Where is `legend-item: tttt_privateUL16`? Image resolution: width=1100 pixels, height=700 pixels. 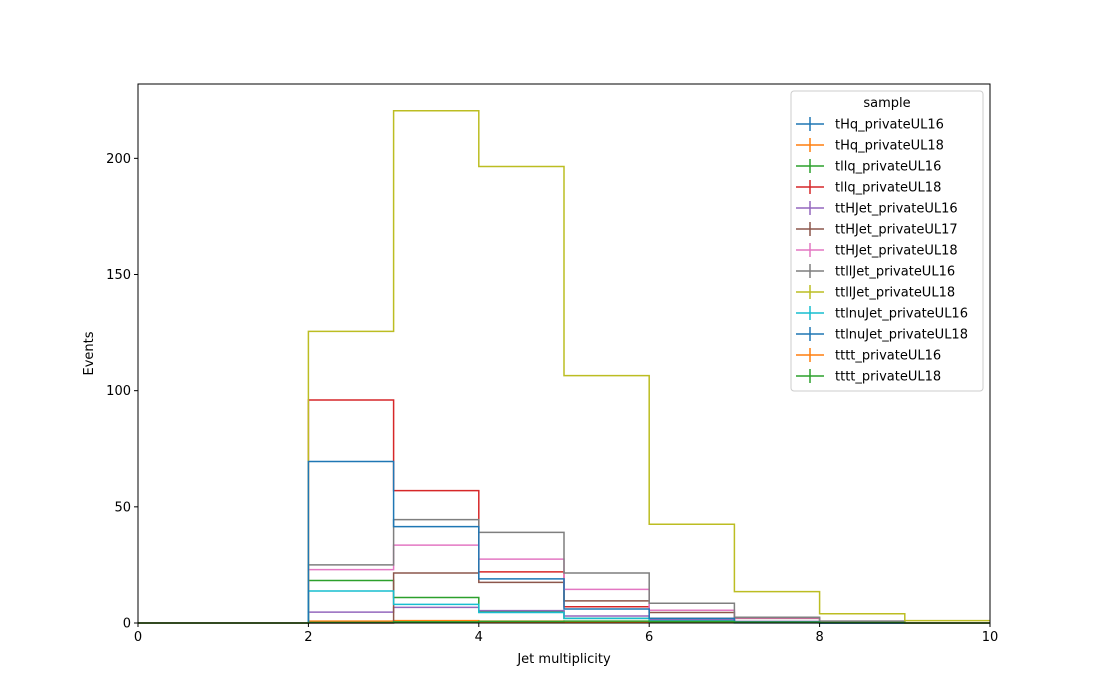 legend-item: tttt_privateUL16 is located at coordinates (868, 356).